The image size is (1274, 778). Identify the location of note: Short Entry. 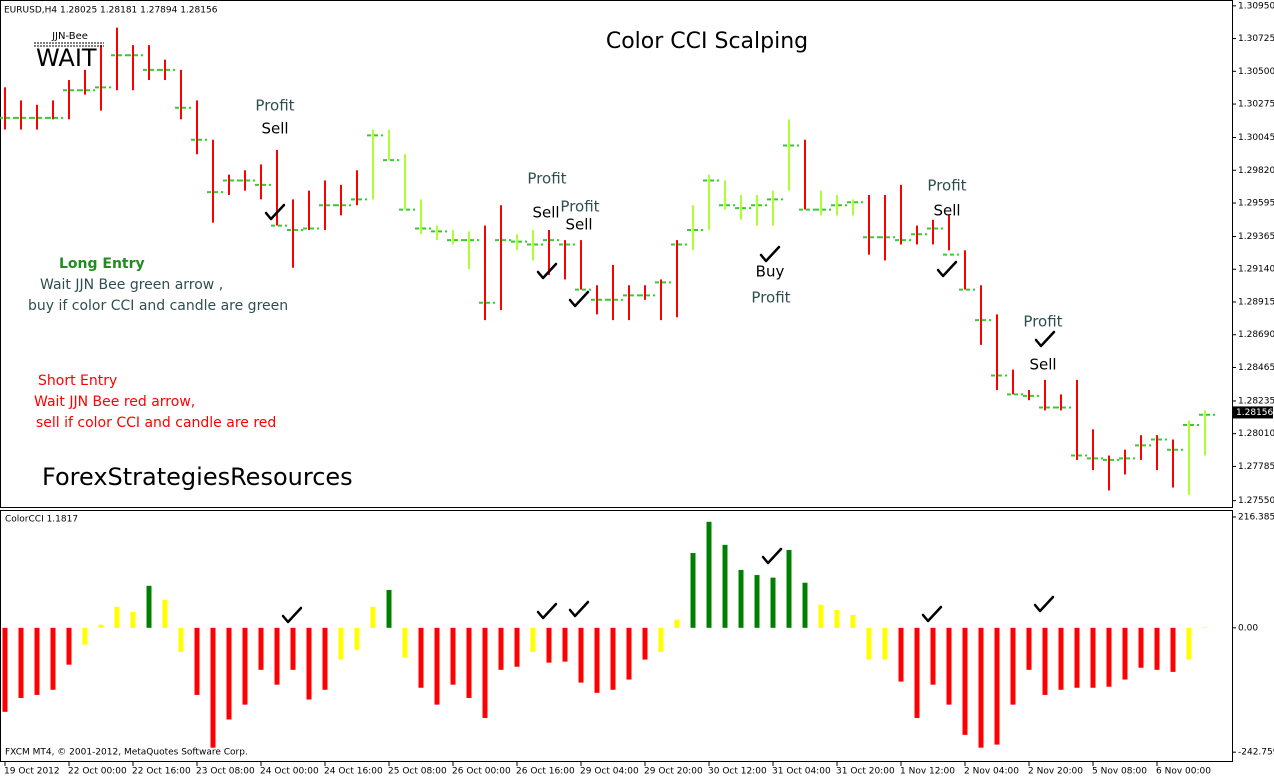
(77, 381).